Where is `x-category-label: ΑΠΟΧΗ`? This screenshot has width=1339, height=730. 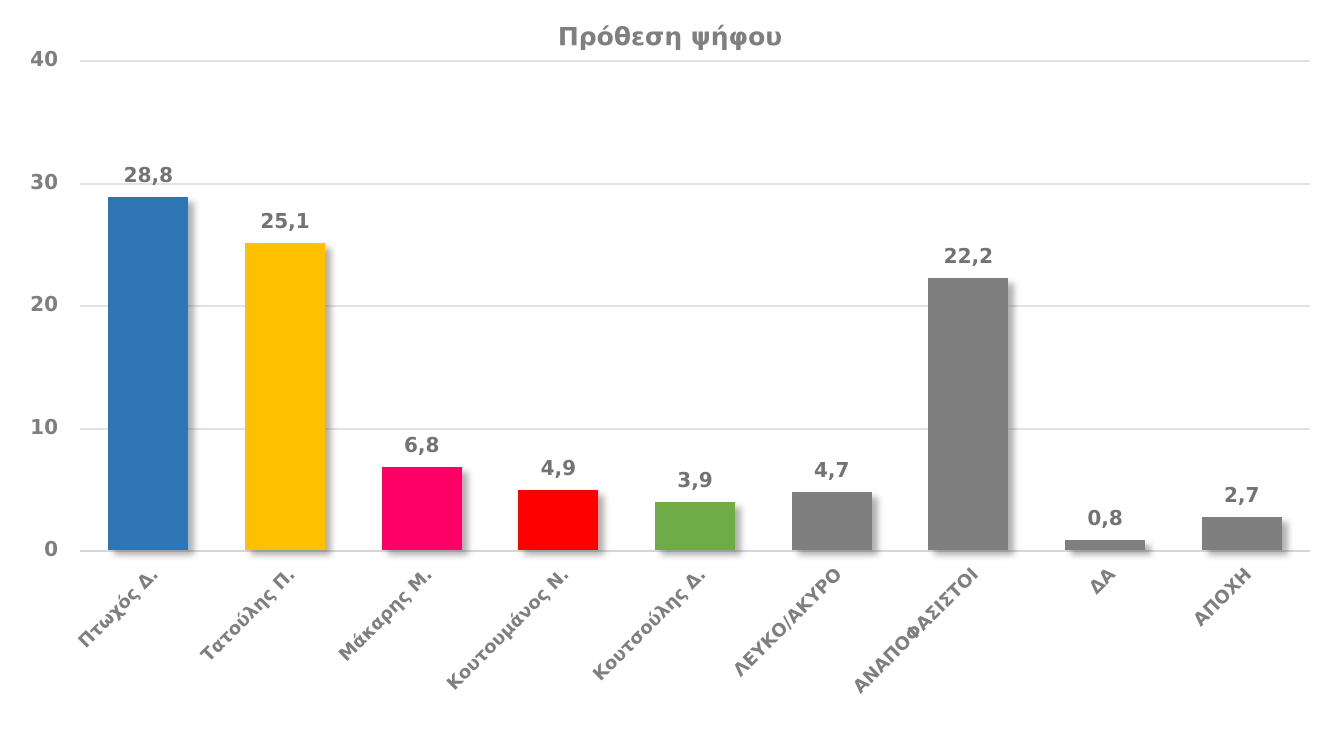 x-category-label: ΑΠΟΧΗ is located at coordinates (1223, 597).